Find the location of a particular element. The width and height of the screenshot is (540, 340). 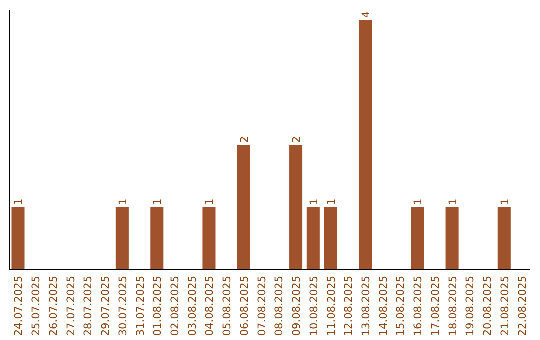

x-tick-label: 03.08.2025 is located at coordinates (192, 306).